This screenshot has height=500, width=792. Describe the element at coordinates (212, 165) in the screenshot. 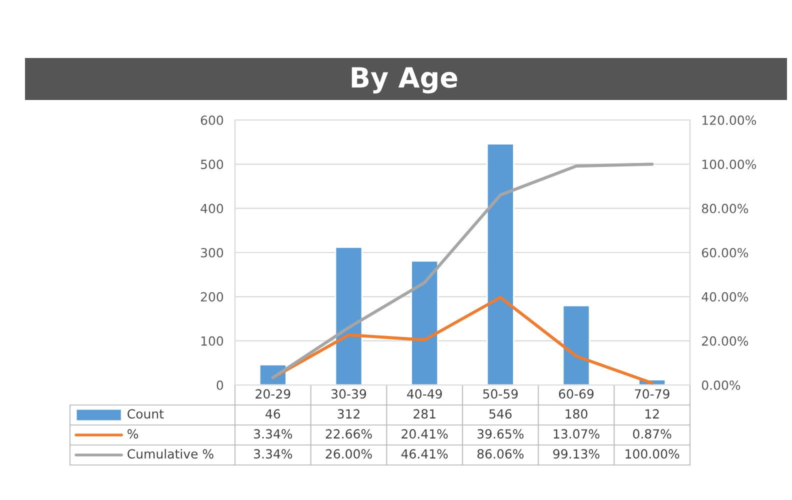

I see `y-tick-label: 500` at that location.